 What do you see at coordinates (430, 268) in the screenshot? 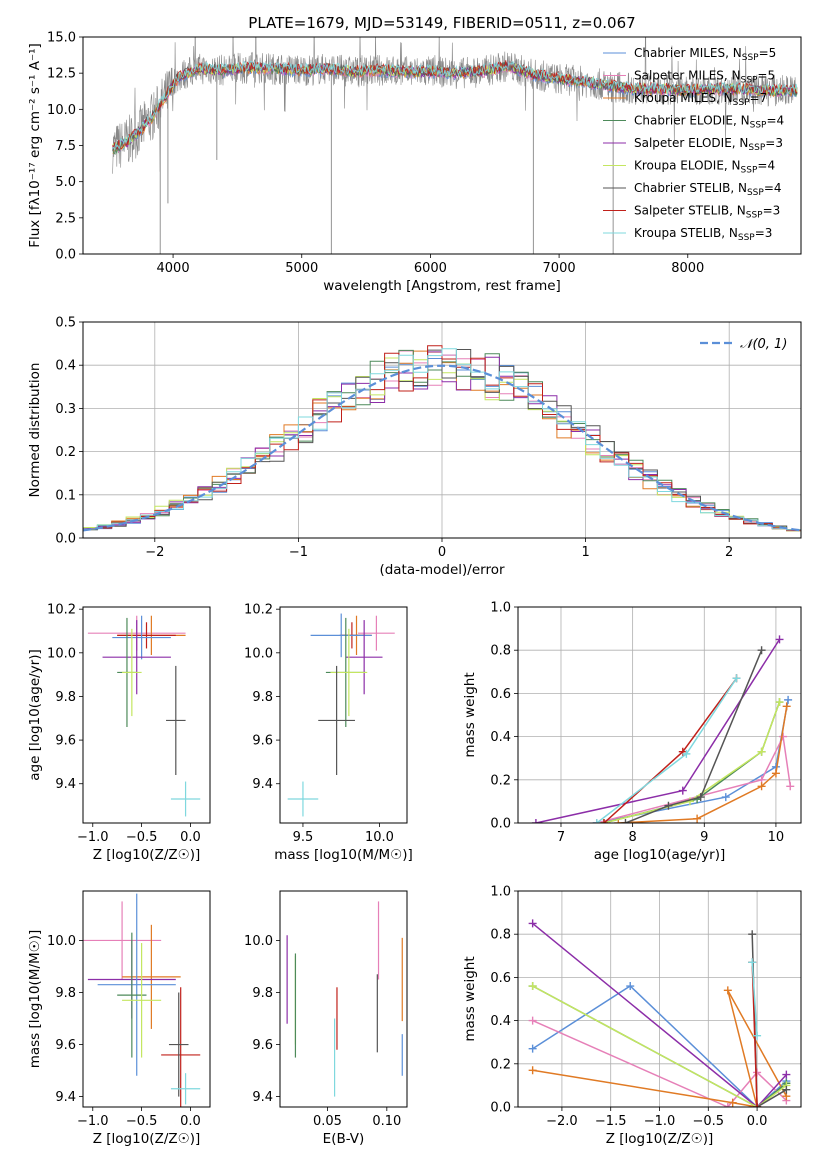
I see `x-tick-label: 6000` at bounding box center [430, 268].